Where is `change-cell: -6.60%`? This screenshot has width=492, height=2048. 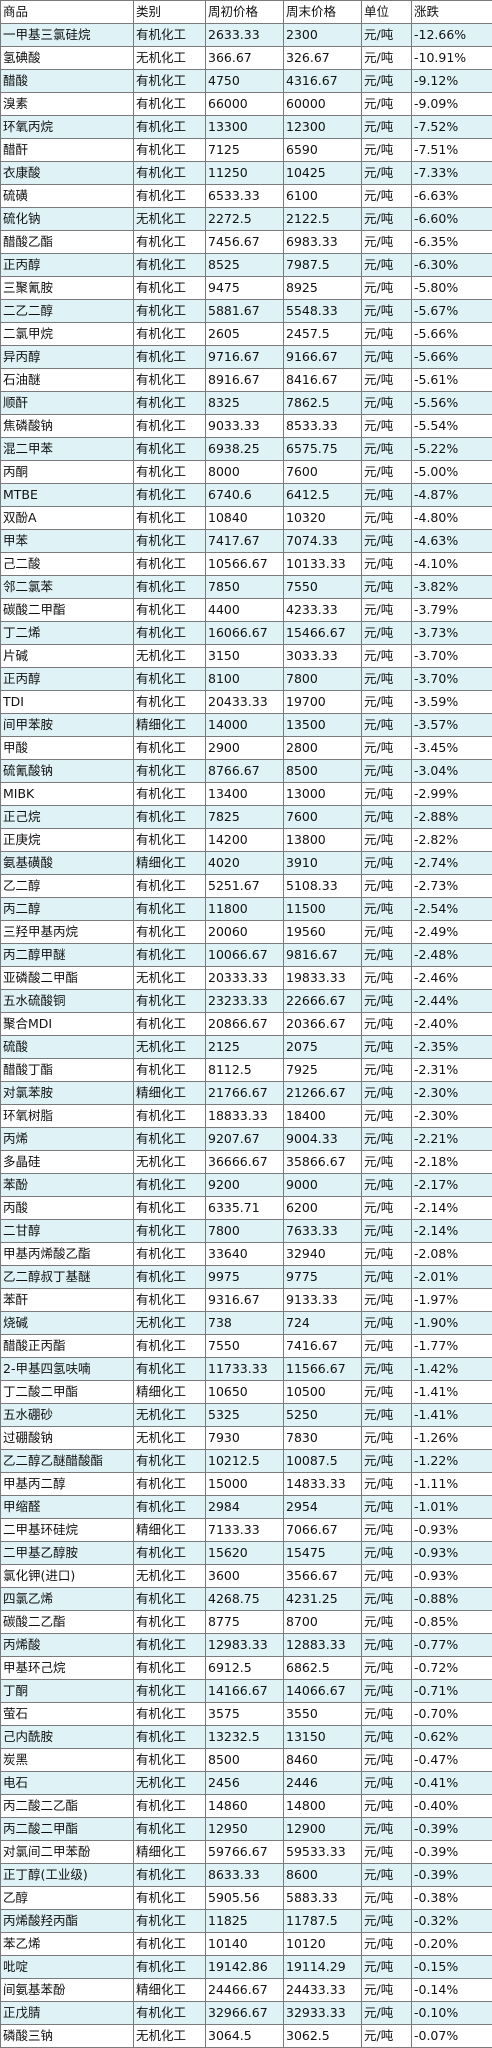
change-cell: -6.60% is located at coordinates (451, 219).